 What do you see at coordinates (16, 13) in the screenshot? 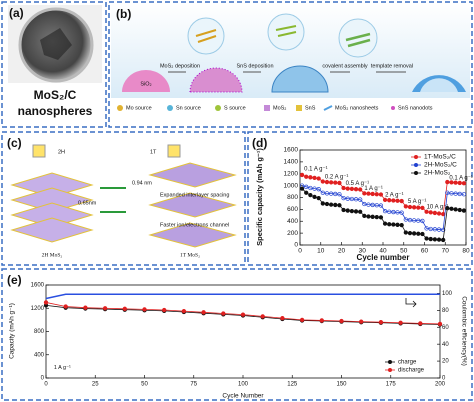
I see `panel-label: (a)` at bounding box center [16, 13].